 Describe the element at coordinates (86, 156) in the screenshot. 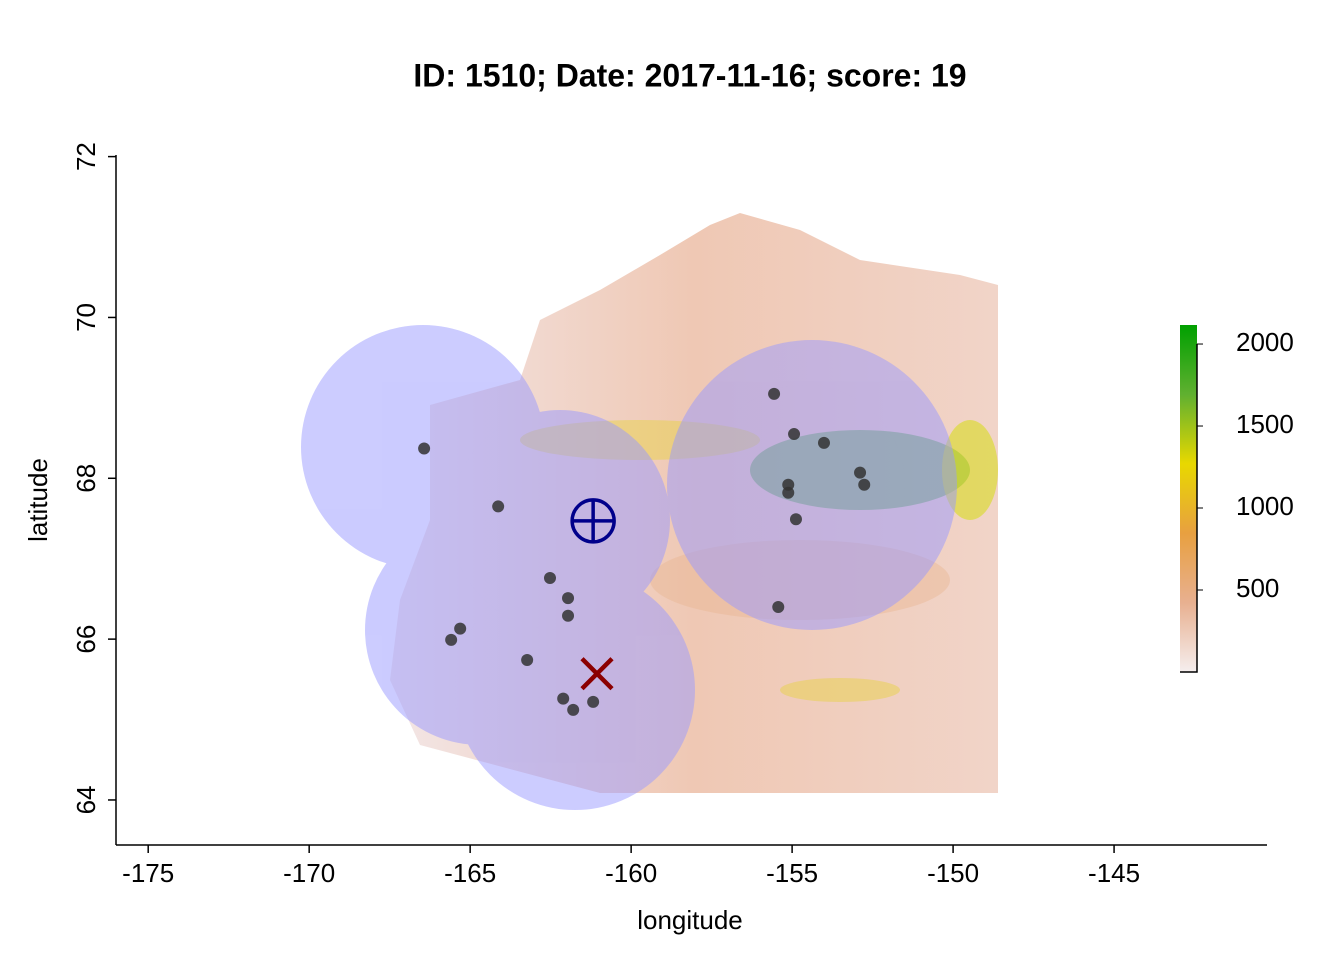

I see `y-tick-label: 72` at that location.